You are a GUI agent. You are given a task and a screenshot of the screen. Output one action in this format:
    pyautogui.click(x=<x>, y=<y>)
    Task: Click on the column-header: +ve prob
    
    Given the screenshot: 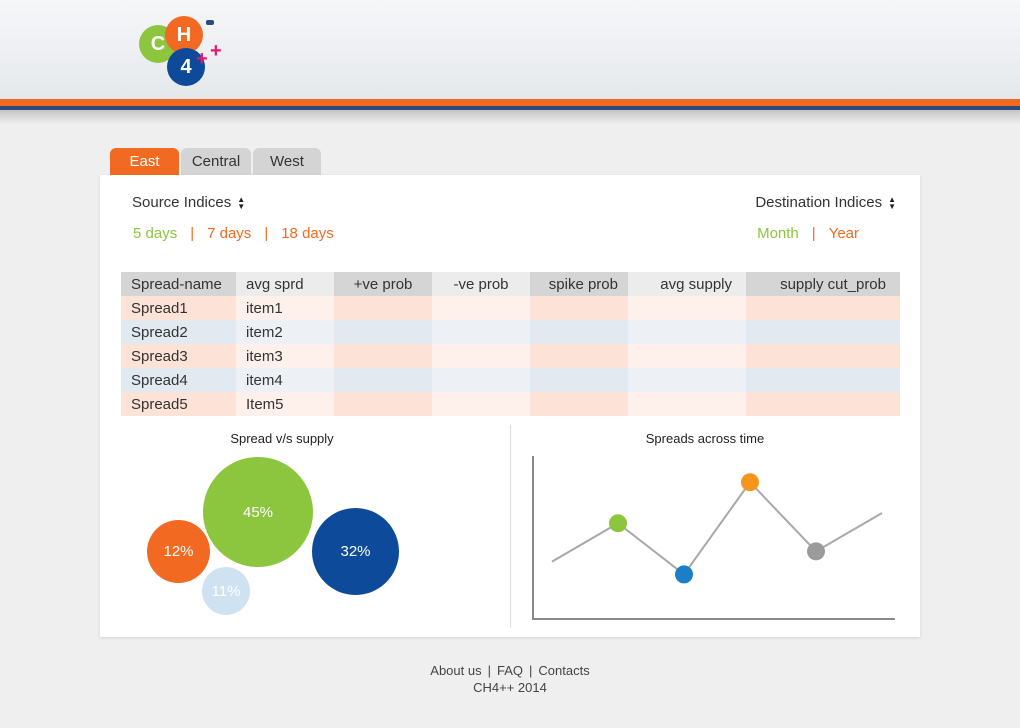 What is the action you would take?
    pyautogui.click(x=383, y=284)
    